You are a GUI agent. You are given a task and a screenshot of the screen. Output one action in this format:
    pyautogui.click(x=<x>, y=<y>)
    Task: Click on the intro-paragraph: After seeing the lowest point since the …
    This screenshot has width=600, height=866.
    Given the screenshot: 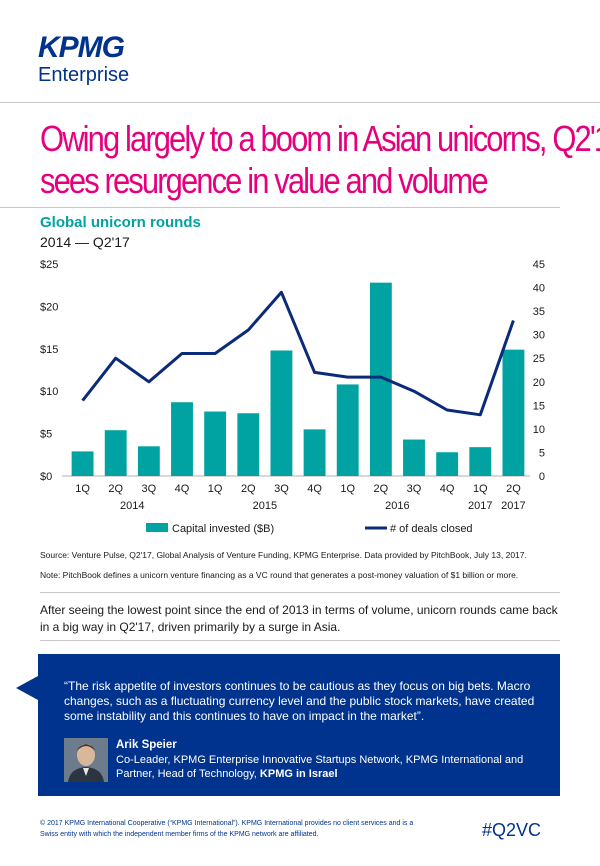 What is the action you would take?
    pyautogui.click(x=299, y=618)
    